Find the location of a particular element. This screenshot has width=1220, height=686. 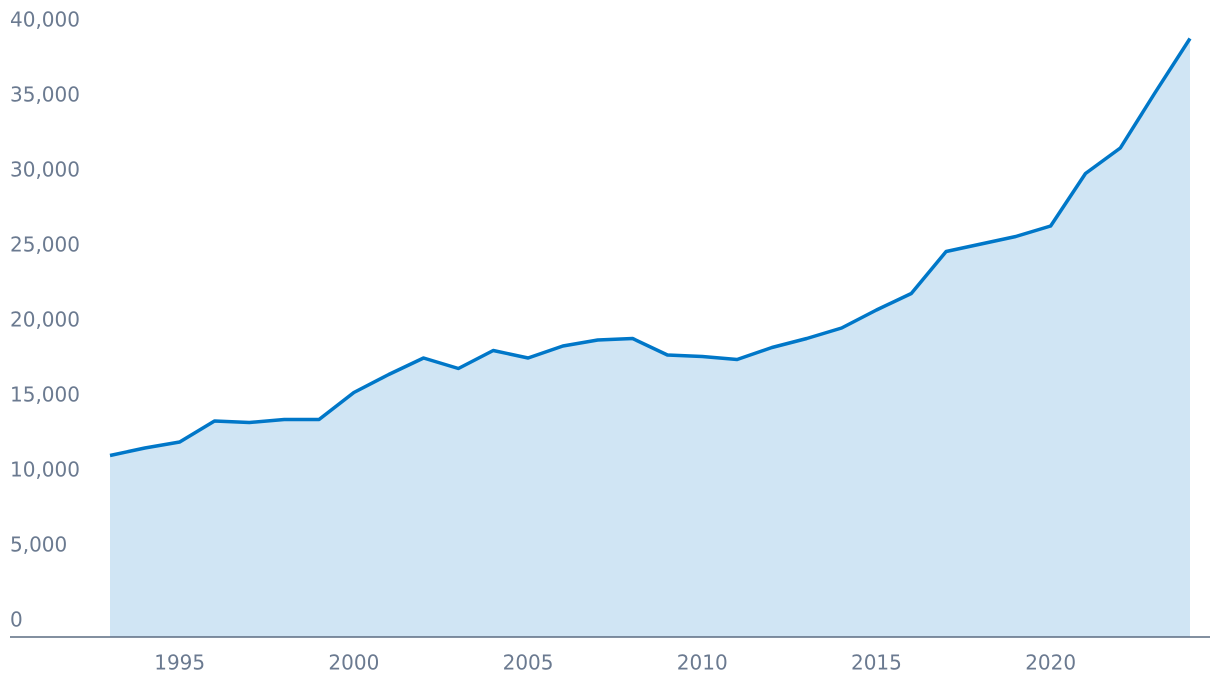

x-tick-label: 2020 is located at coordinates (1050, 663).